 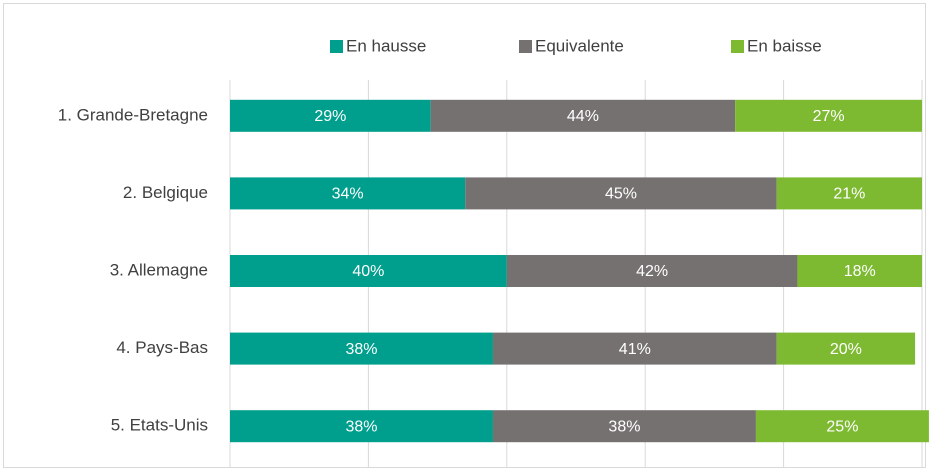 I want to click on data-label: 34%, so click(x=348, y=194).